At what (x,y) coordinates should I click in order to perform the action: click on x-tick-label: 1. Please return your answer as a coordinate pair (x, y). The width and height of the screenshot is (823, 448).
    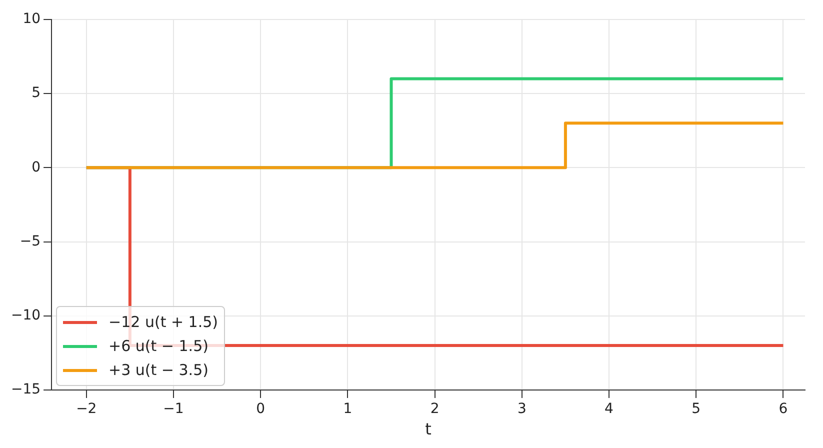
    Looking at the image, I should click on (347, 409).